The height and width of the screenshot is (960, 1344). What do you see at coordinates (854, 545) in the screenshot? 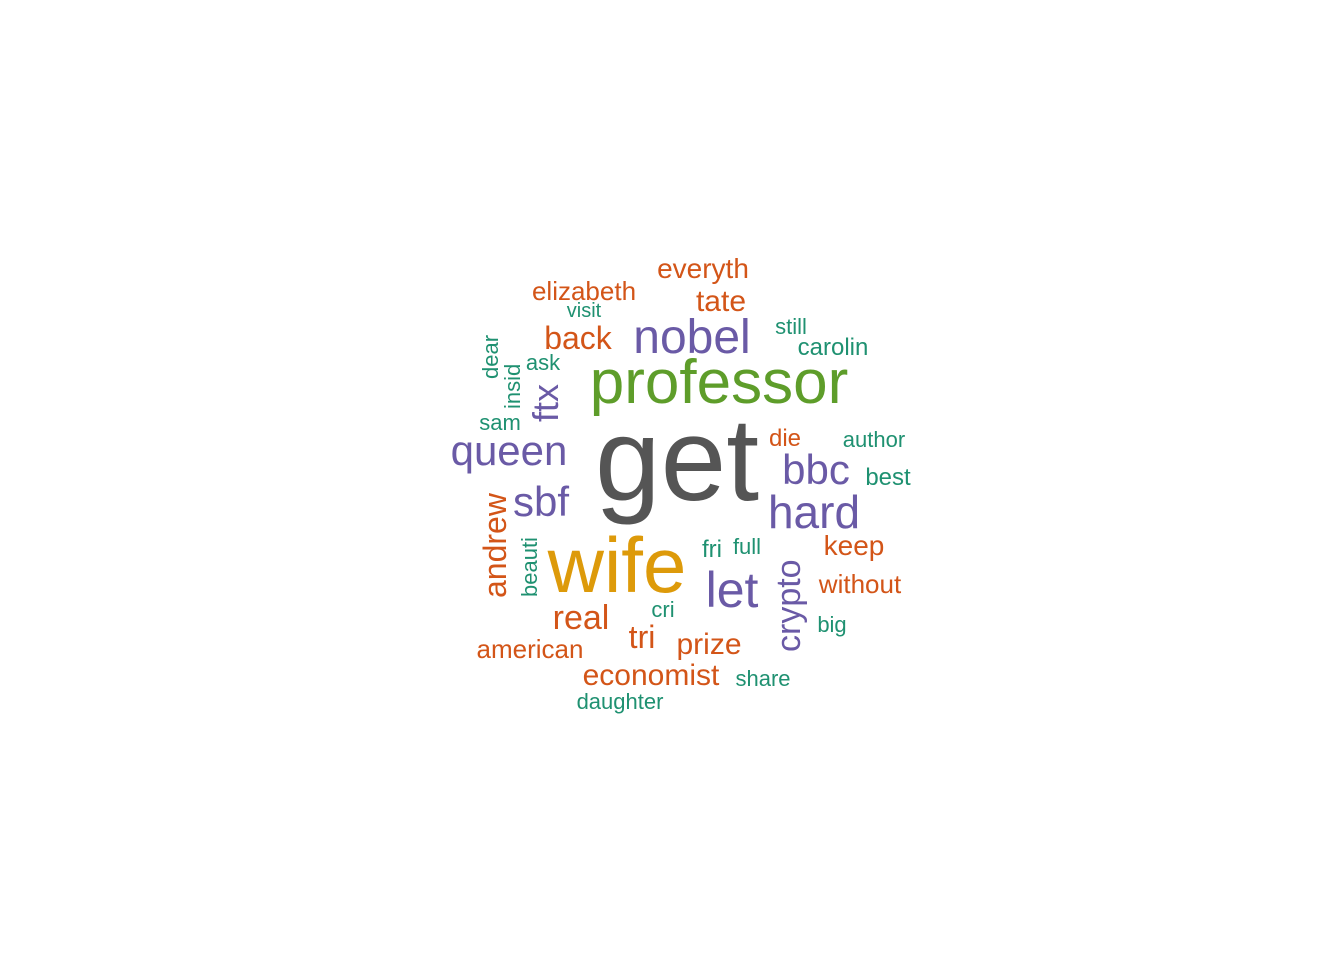
I see `word-keep: keep` at bounding box center [854, 545].